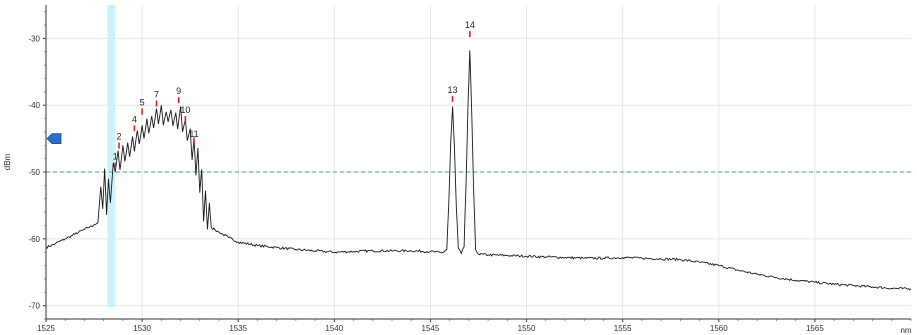  I want to click on x-tick-label: 1560, so click(719, 328).